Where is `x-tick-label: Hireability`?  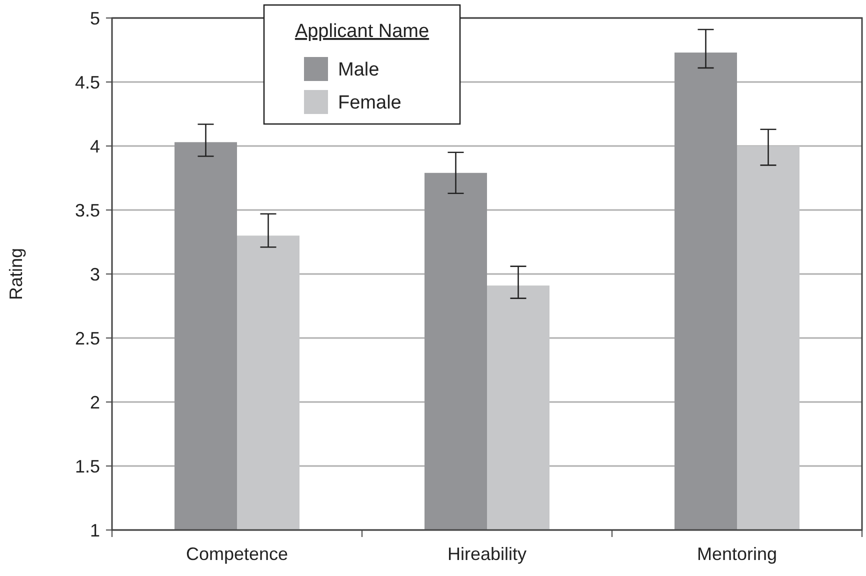 x-tick-label: Hireability is located at coordinates (487, 554).